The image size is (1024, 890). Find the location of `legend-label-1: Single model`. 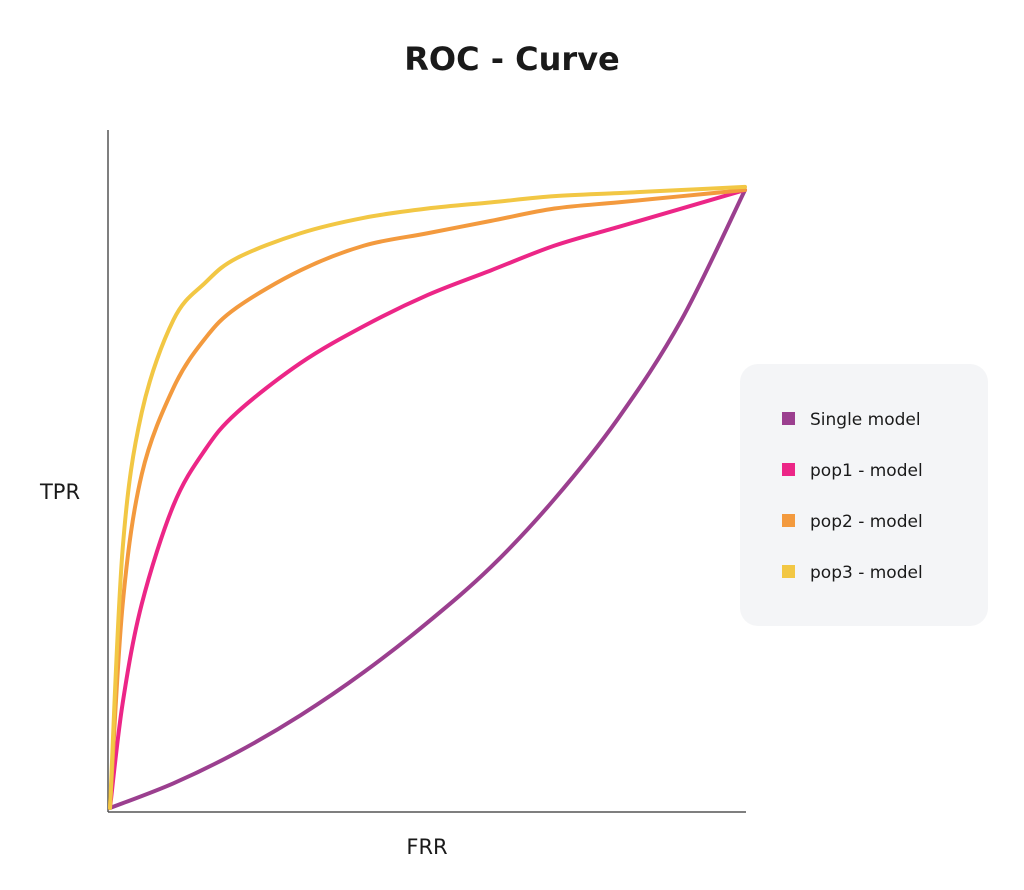

legend-label-1: Single model is located at coordinates (865, 420).